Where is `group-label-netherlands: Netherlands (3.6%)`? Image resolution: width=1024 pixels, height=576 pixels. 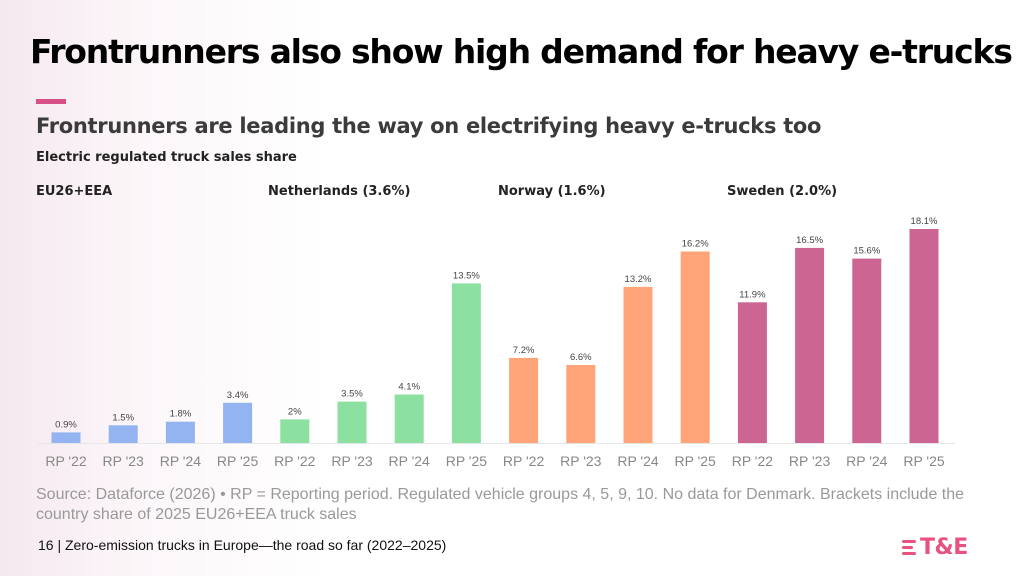 group-label-netherlands: Netherlands (3.6%) is located at coordinates (339, 191).